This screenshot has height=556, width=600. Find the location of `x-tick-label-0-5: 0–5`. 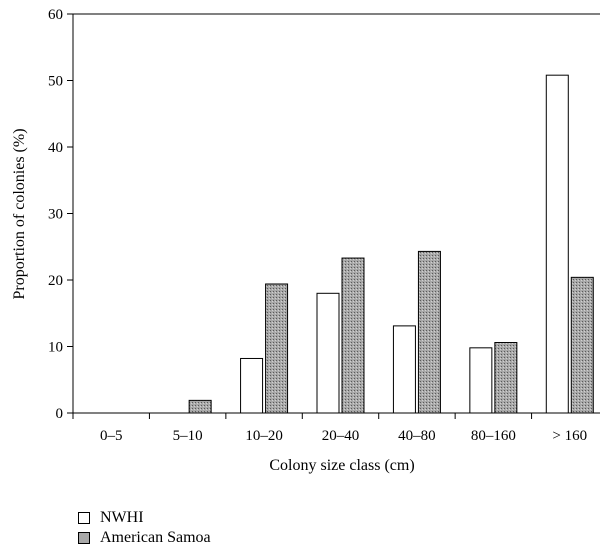

x-tick-label-0-5: 0–5 is located at coordinates (111, 436).